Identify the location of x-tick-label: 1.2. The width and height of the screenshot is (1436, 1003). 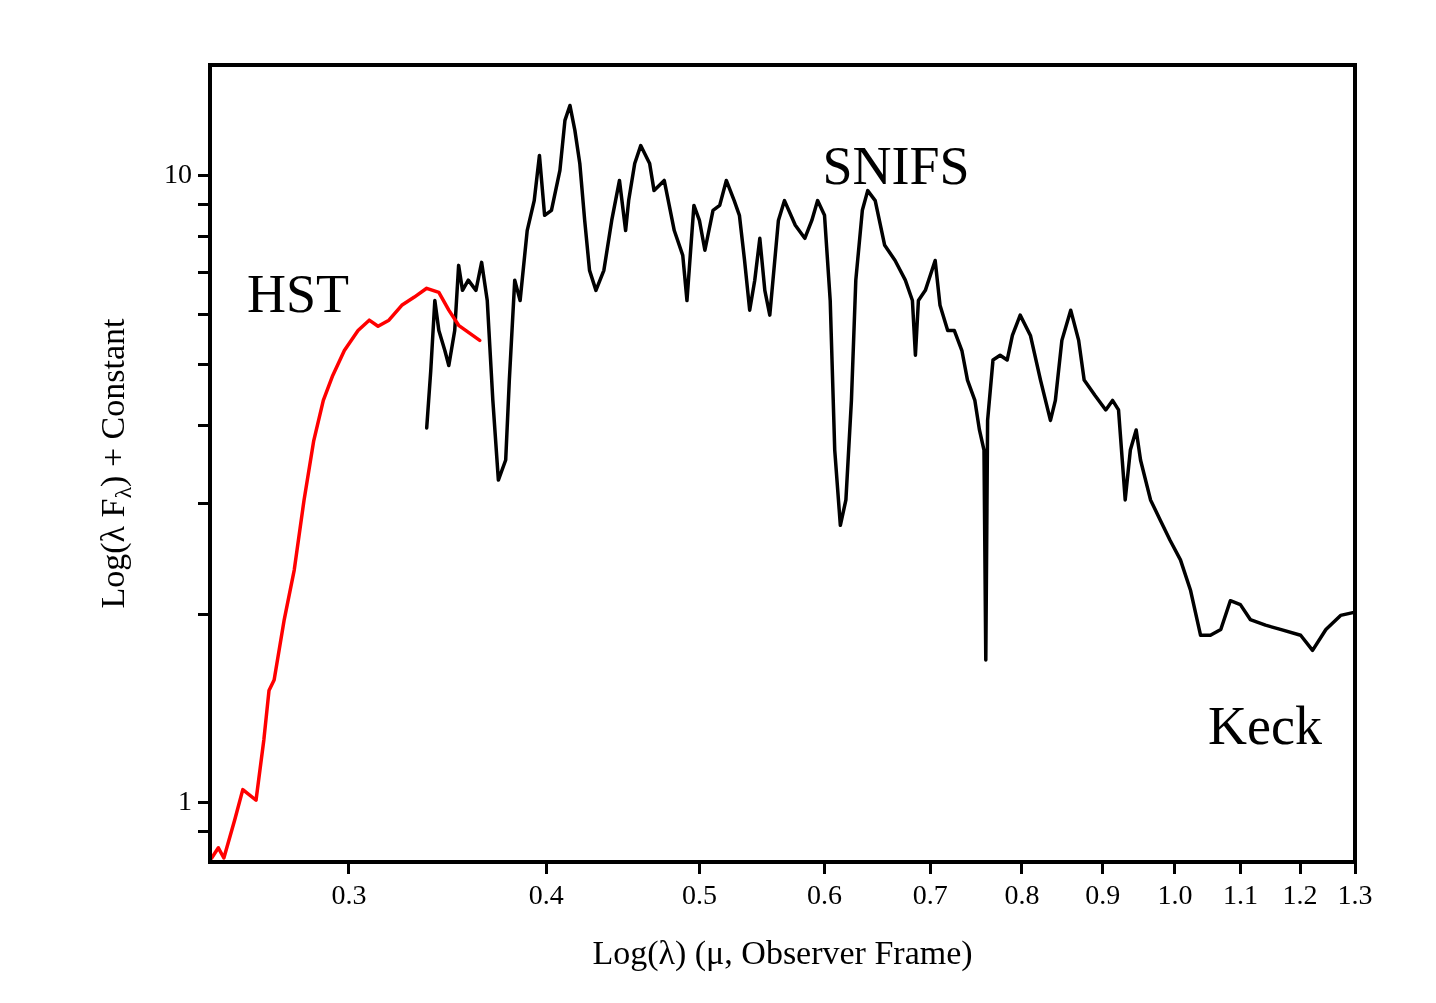
(1300, 895).